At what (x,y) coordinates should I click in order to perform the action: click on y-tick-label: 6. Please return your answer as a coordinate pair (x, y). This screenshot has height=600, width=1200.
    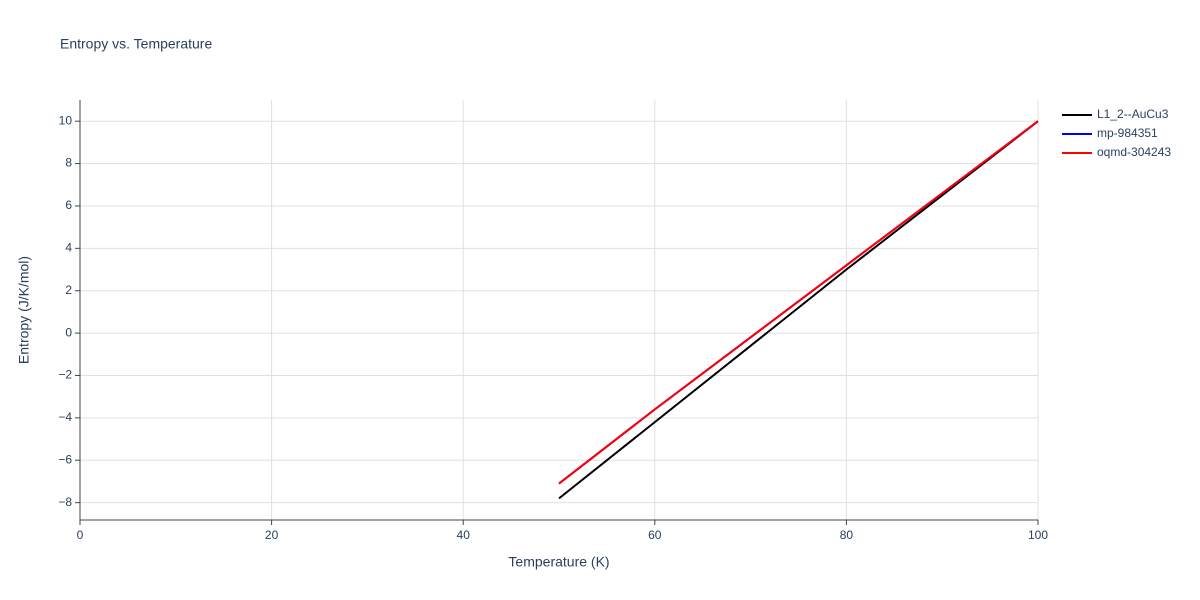
    Looking at the image, I should click on (68, 205).